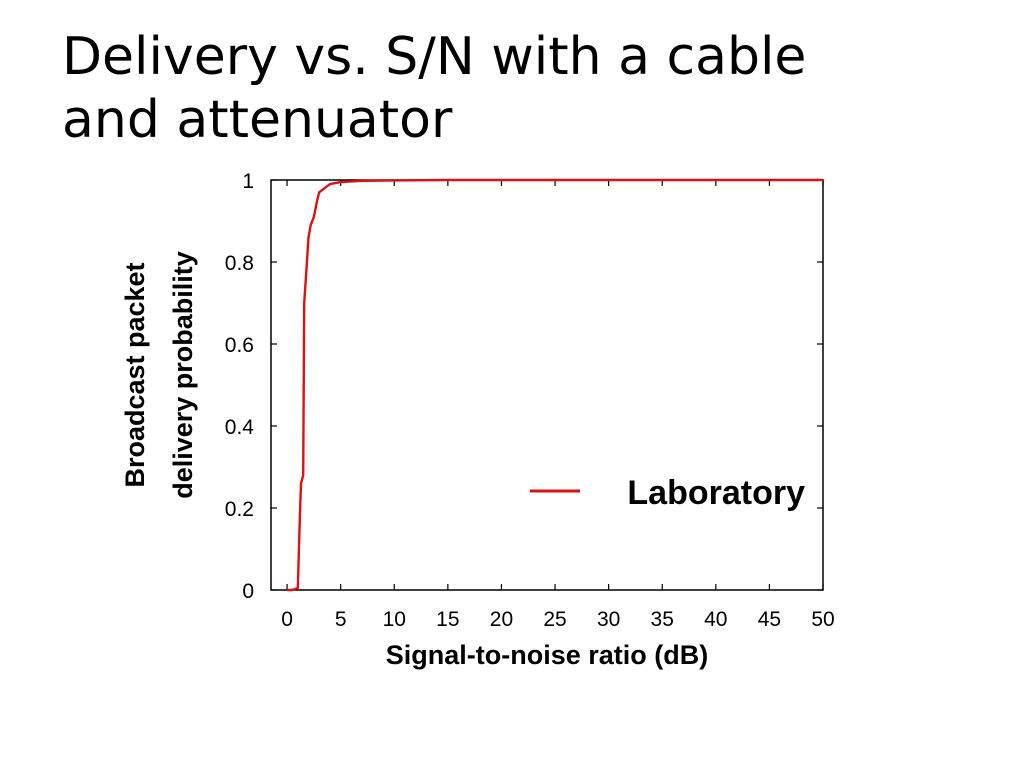  Describe the element at coordinates (135, 374) in the screenshot. I see `y-axis-label-line-1: Broadcast packet` at that location.